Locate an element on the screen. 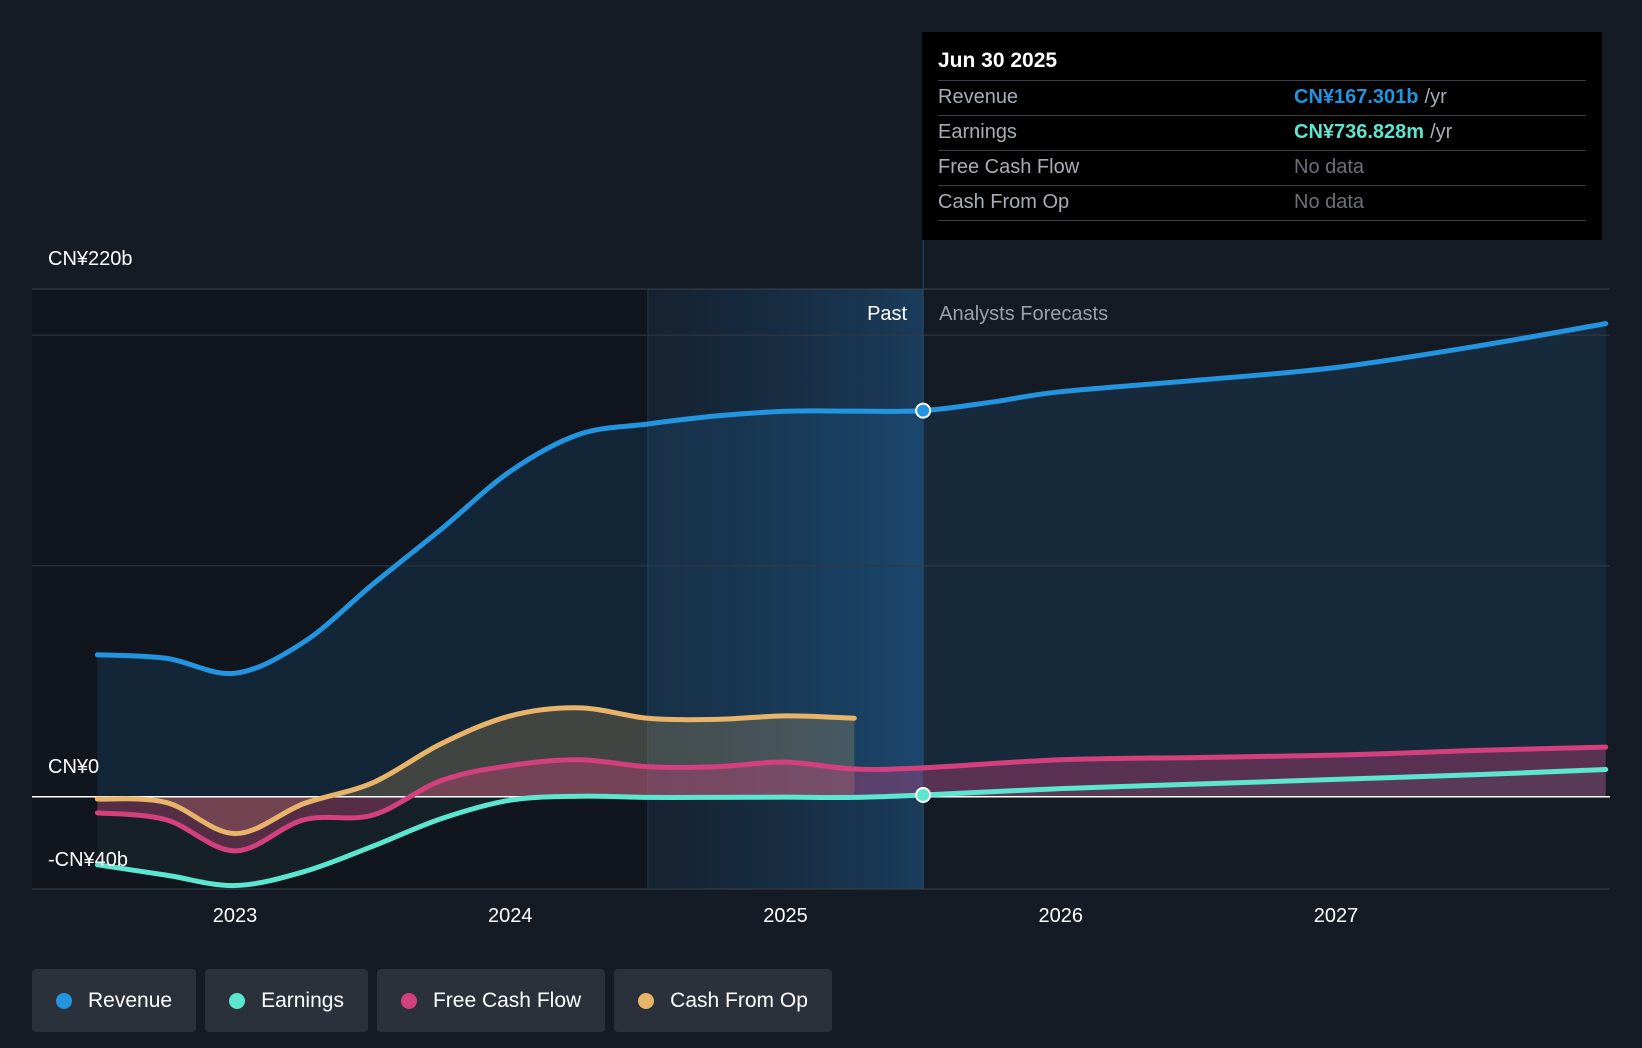 The height and width of the screenshot is (1048, 1642). x-axis-label: 2026 is located at coordinates (1061, 916).